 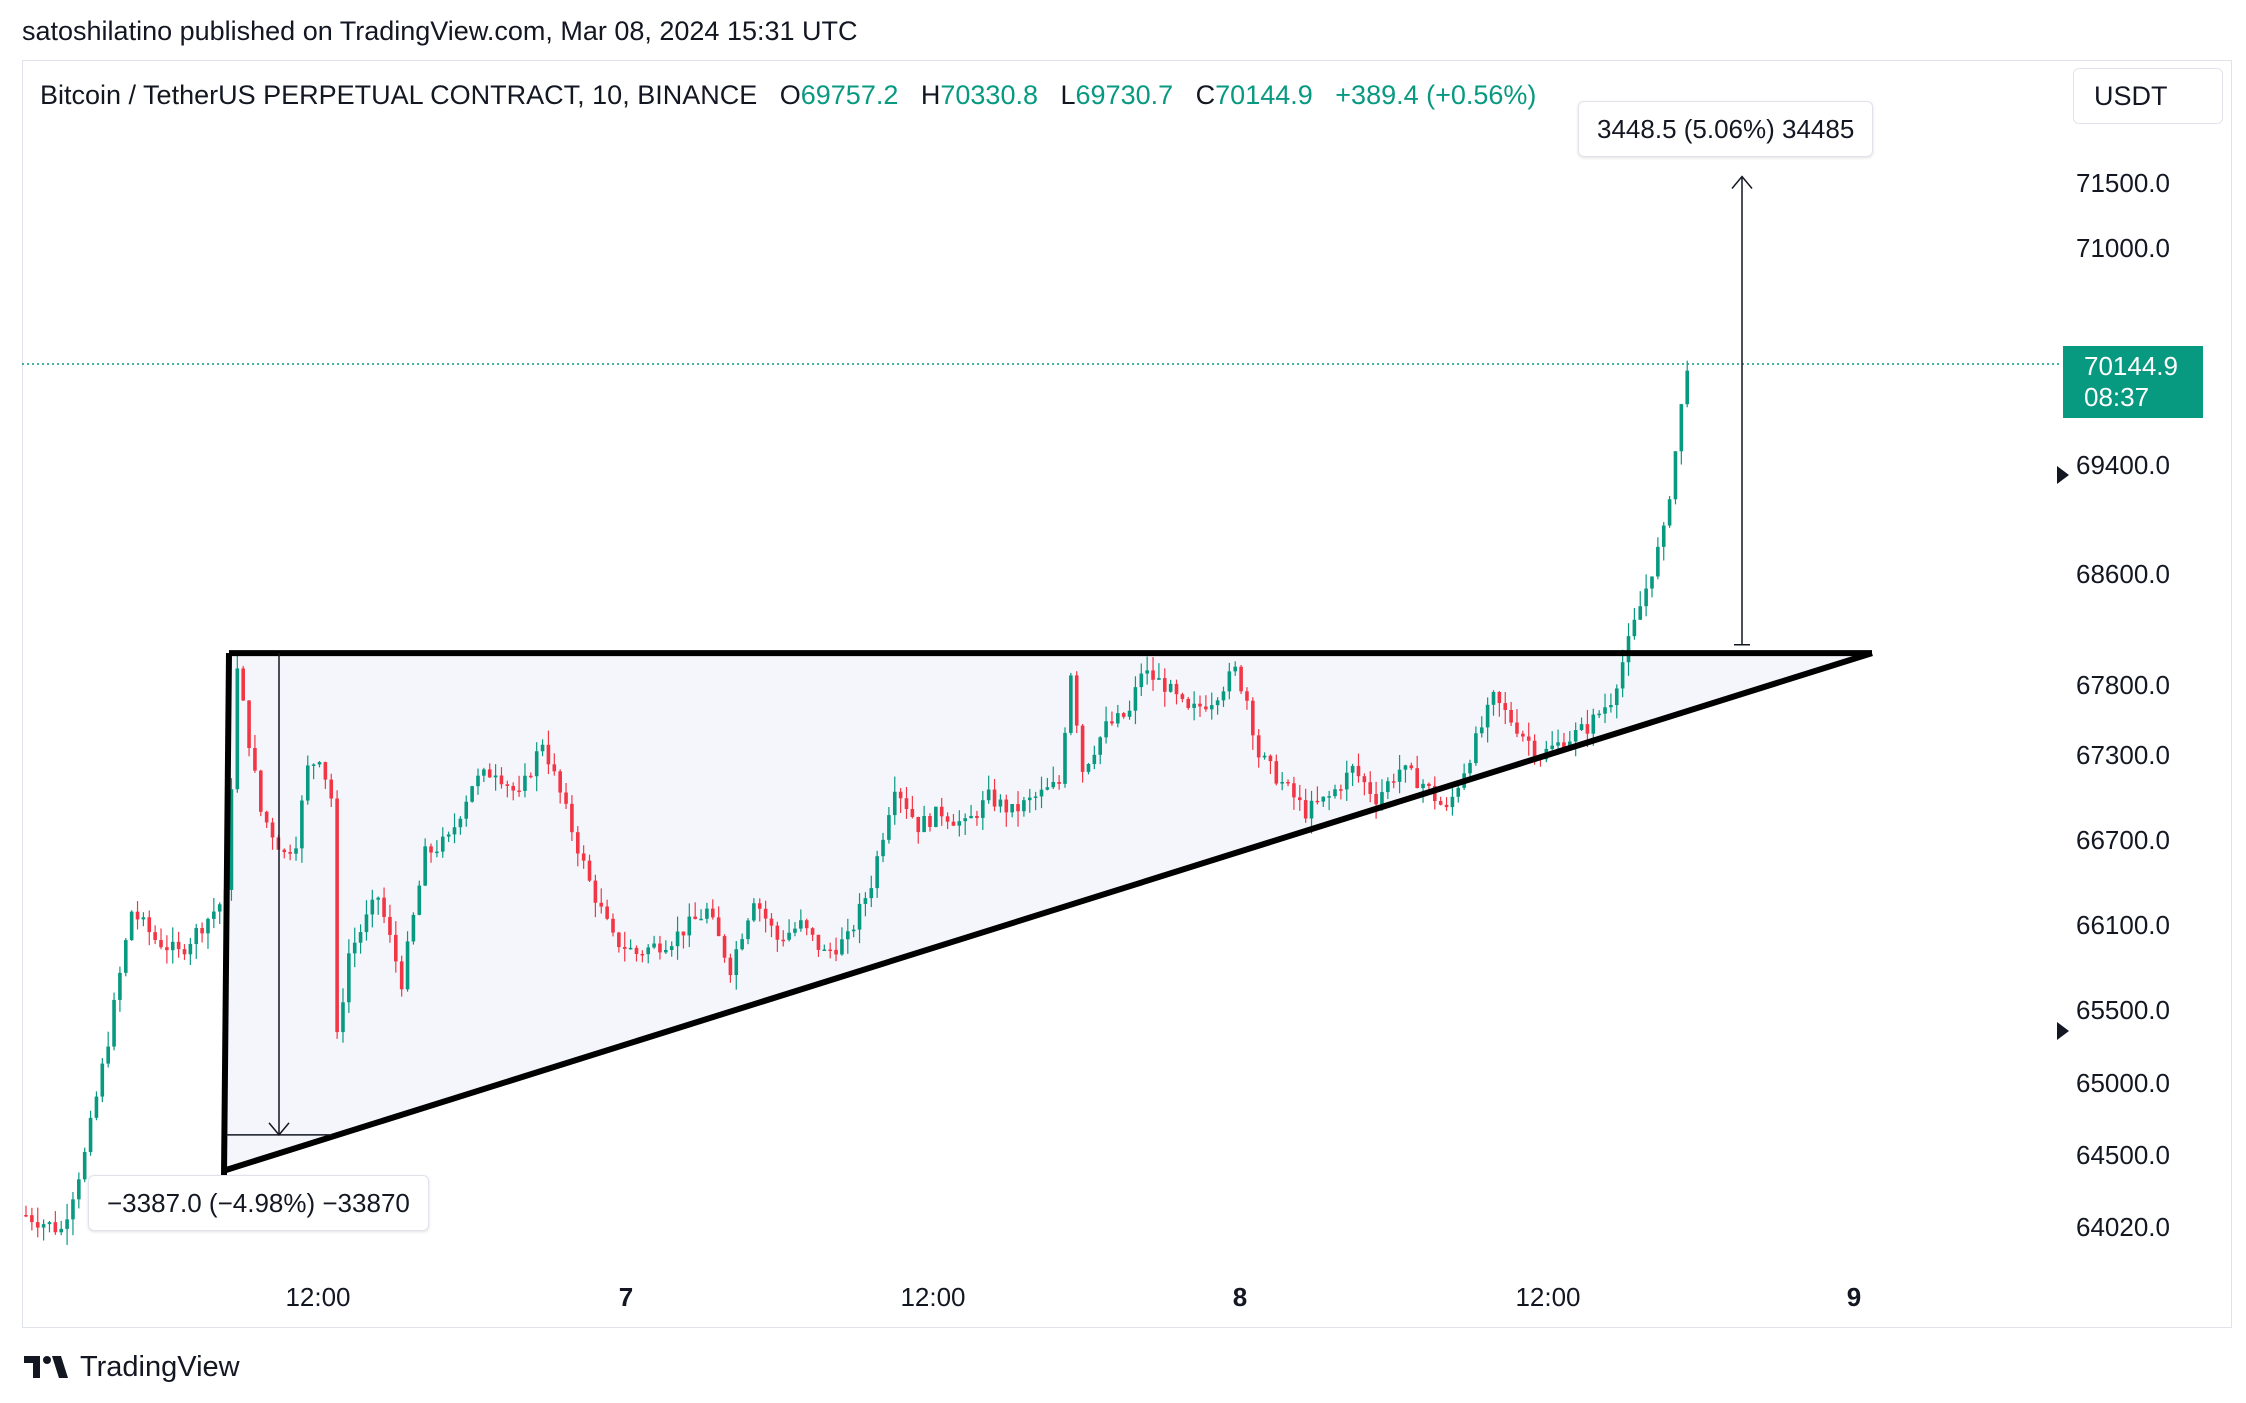 I want to click on price-axis-tick: 64500.0, so click(x=2123, y=1155).